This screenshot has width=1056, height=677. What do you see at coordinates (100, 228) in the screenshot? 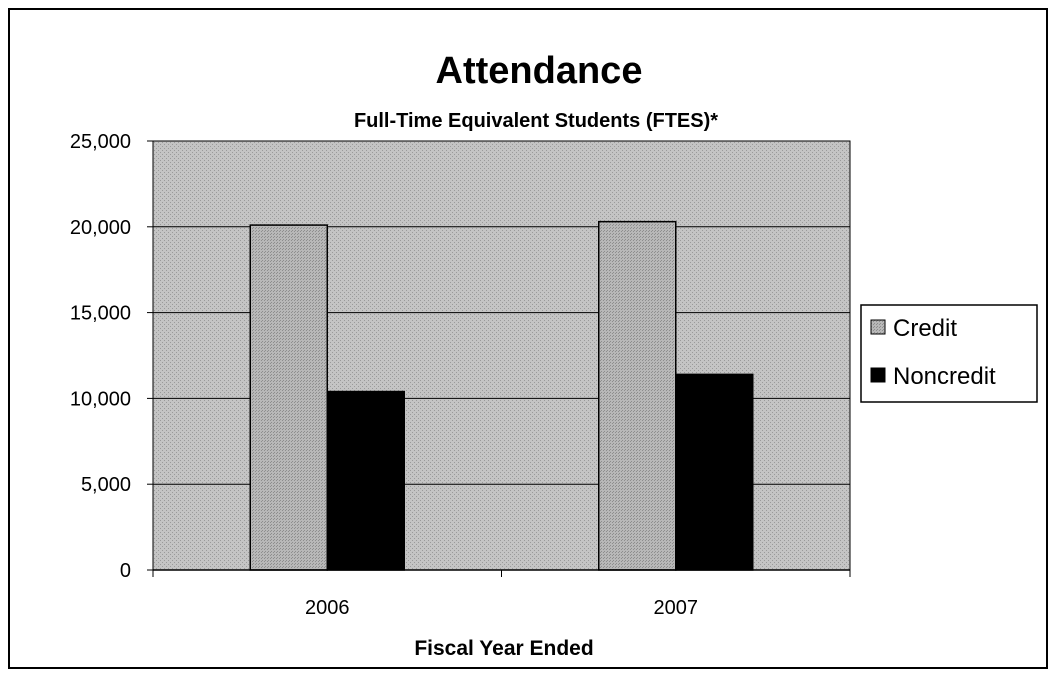
I see `y-tick-label: 20,000` at bounding box center [100, 228].